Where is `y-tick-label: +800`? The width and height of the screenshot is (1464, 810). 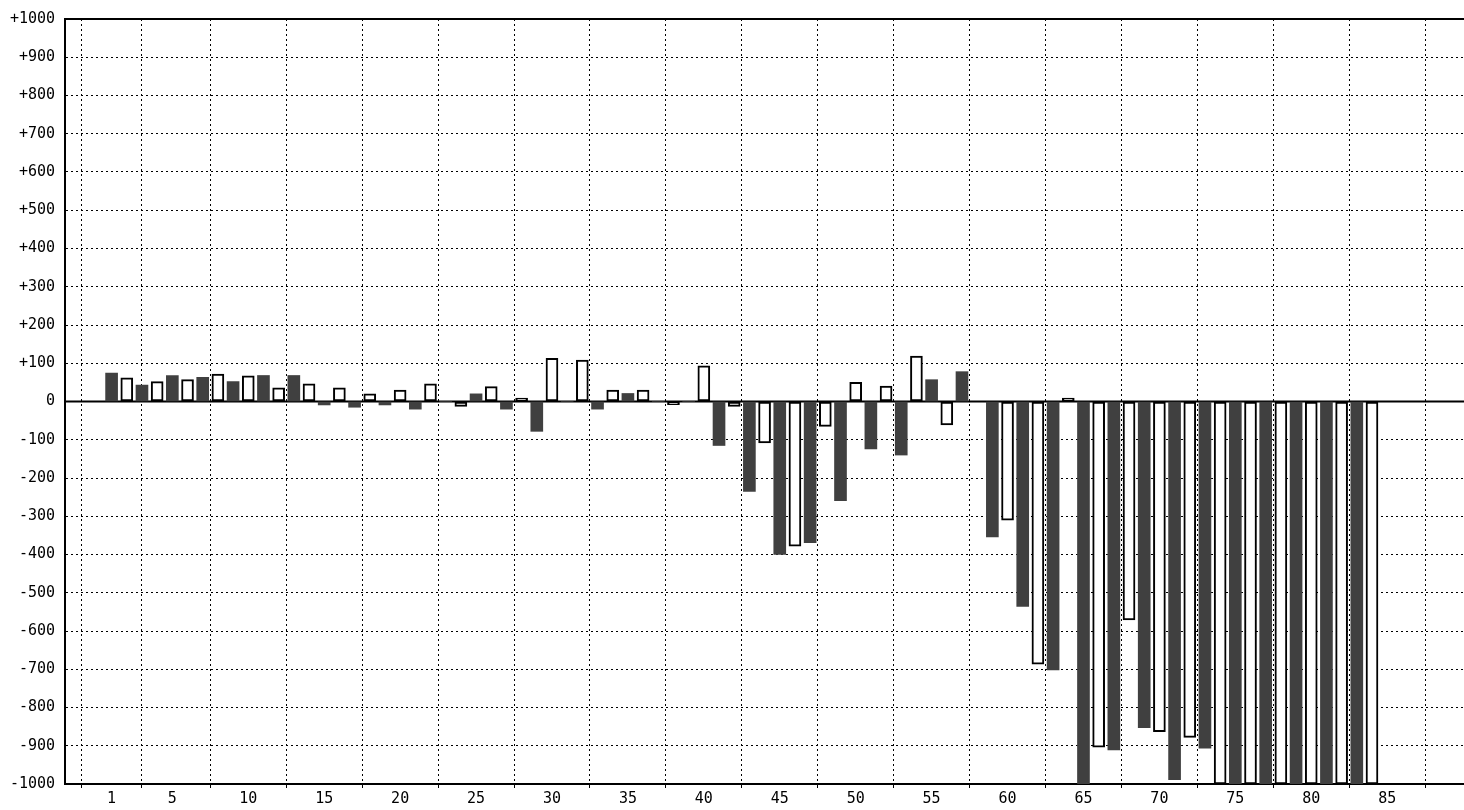 y-tick-label: +800 is located at coordinates (37, 94).